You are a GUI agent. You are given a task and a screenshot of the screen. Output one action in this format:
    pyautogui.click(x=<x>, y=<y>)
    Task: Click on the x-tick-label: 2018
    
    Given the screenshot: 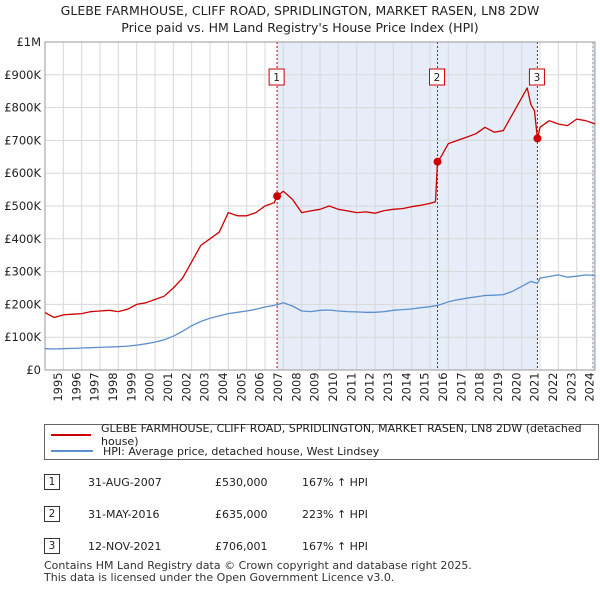 What is the action you would take?
    pyautogui.click(x=480, y=386)
    